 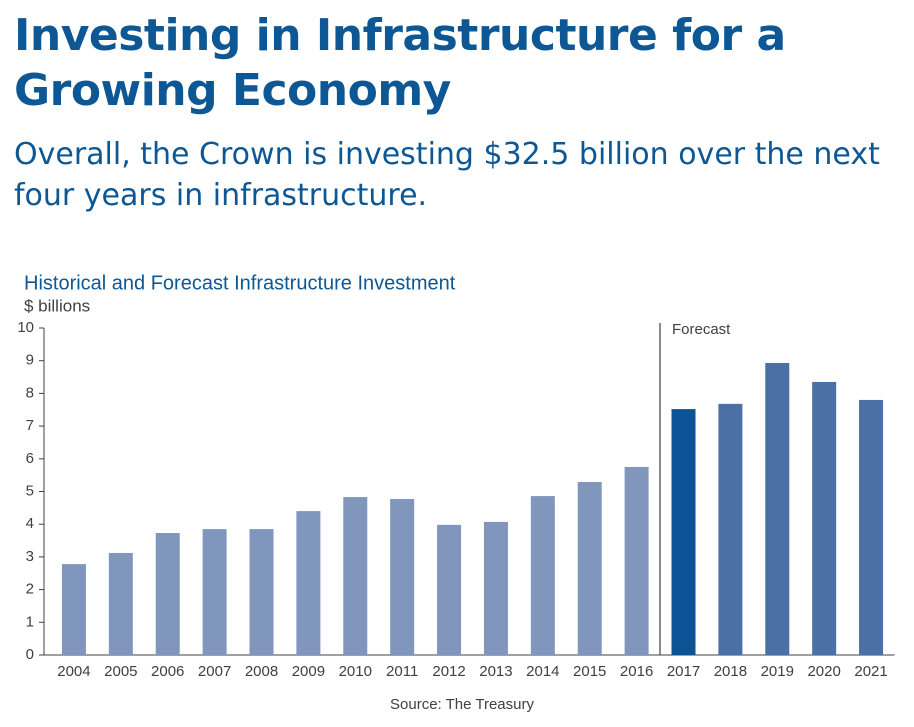 I want to click on y-tick-label: 9, so click(x=30, y=360).